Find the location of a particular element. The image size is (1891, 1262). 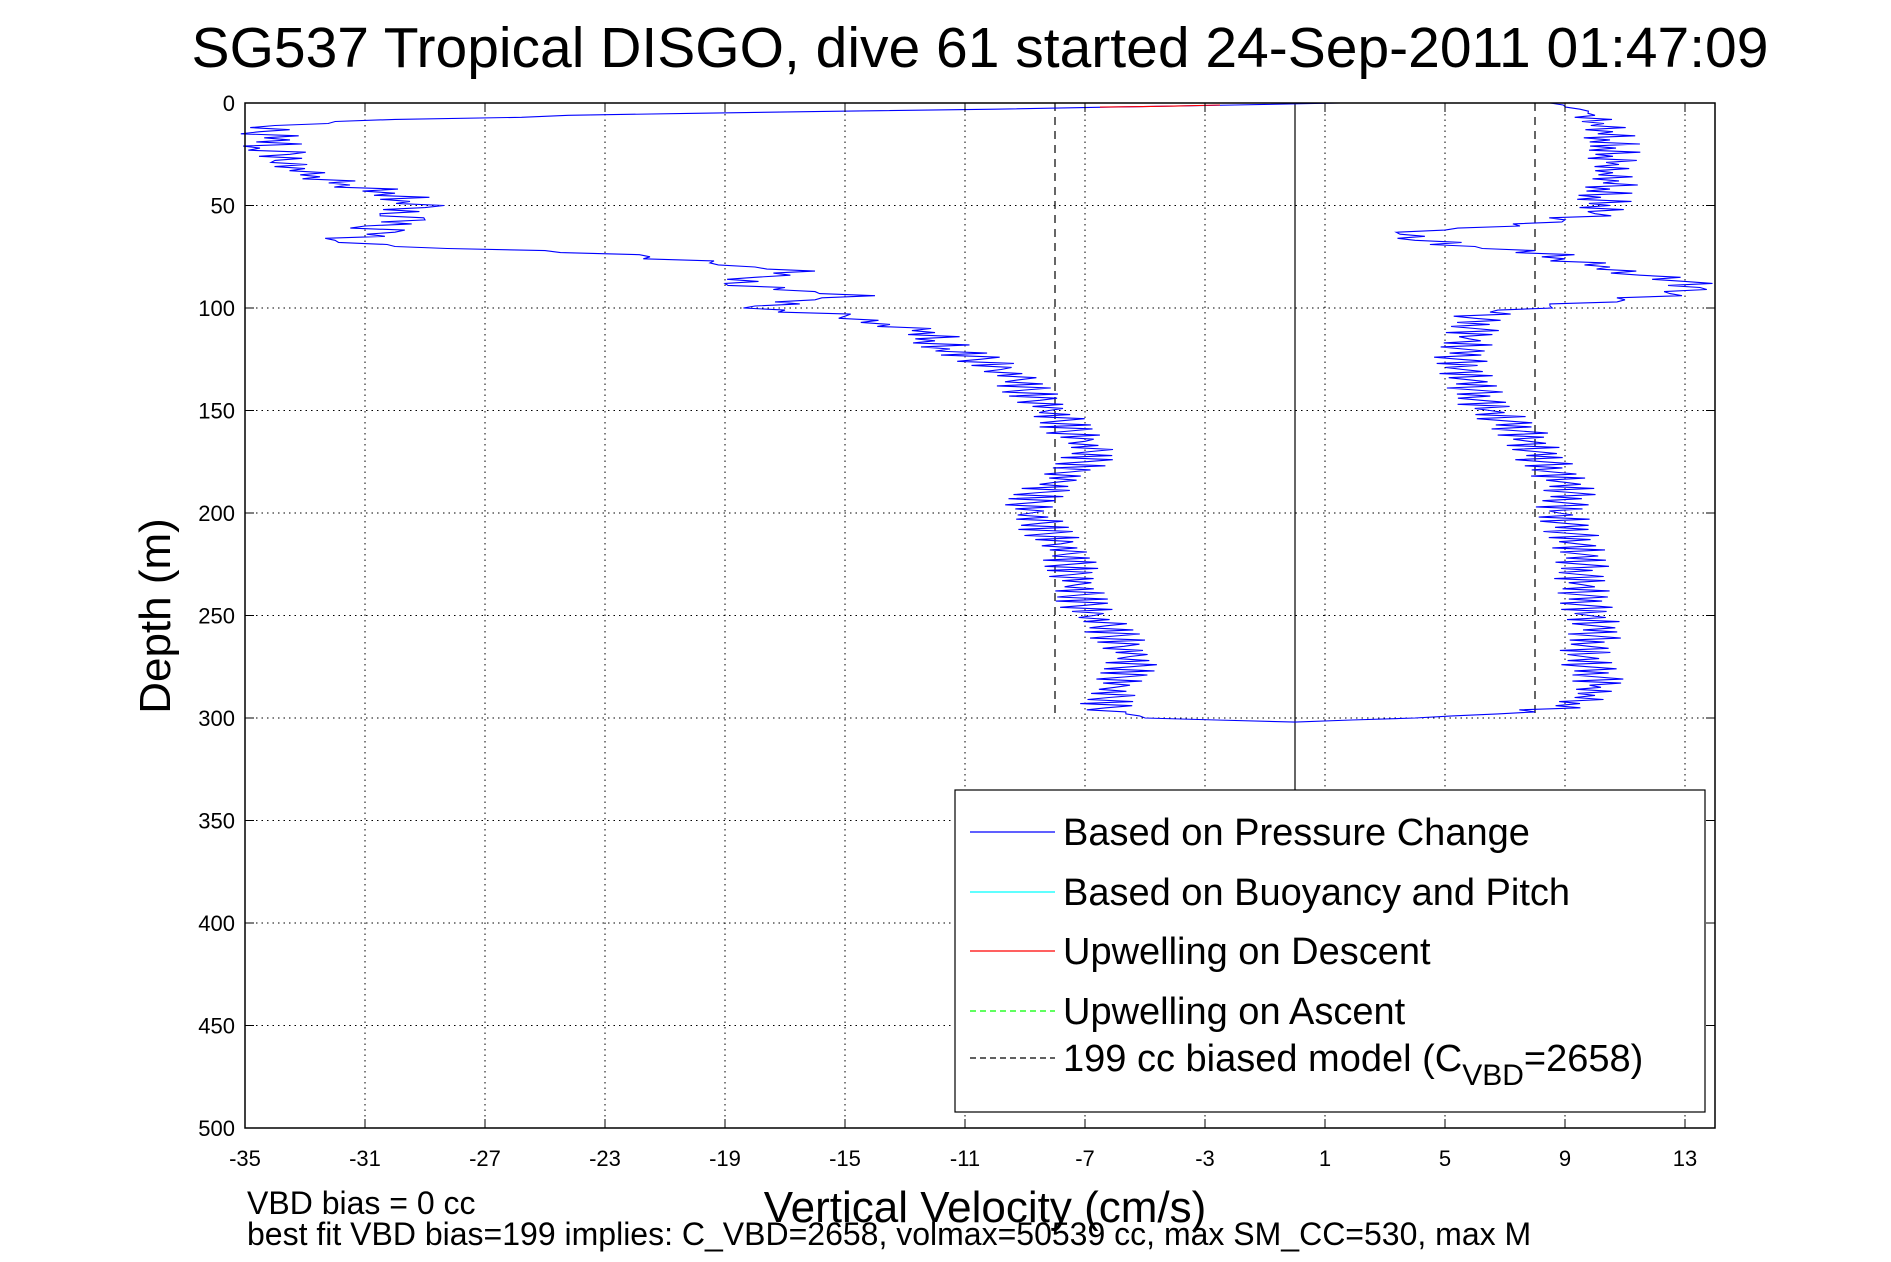

x-tick-label: -35 is located at coordinates (245, 1158).